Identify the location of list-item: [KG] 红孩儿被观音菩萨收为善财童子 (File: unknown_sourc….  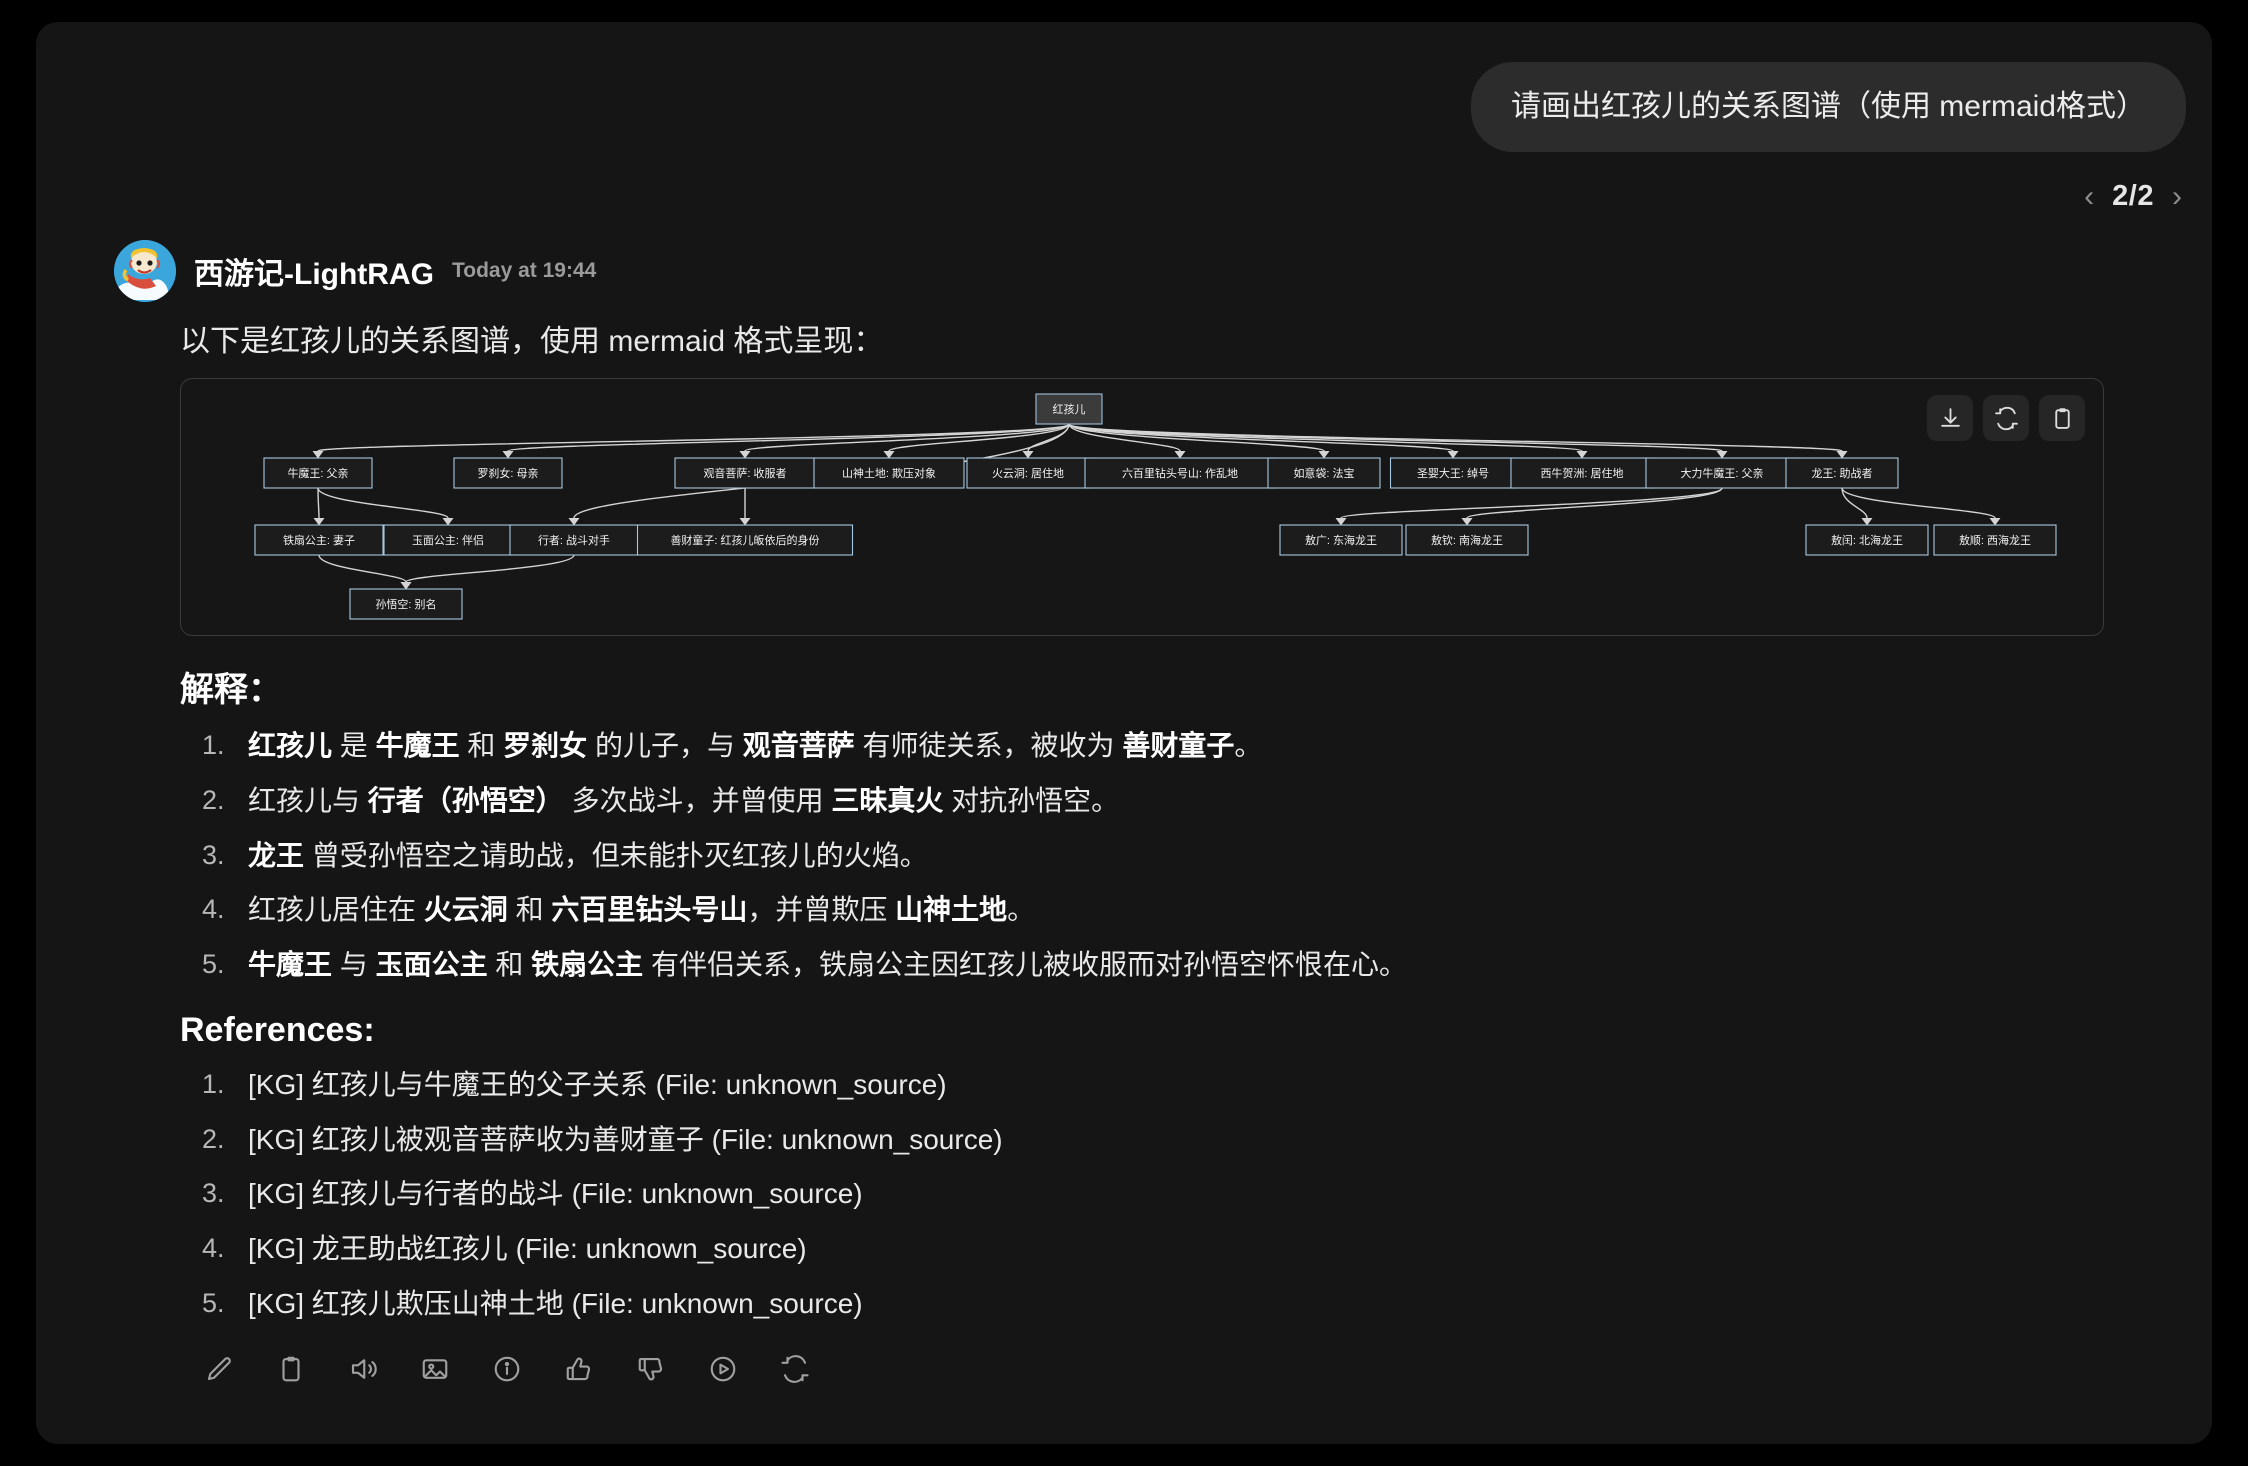
(602, 1139).